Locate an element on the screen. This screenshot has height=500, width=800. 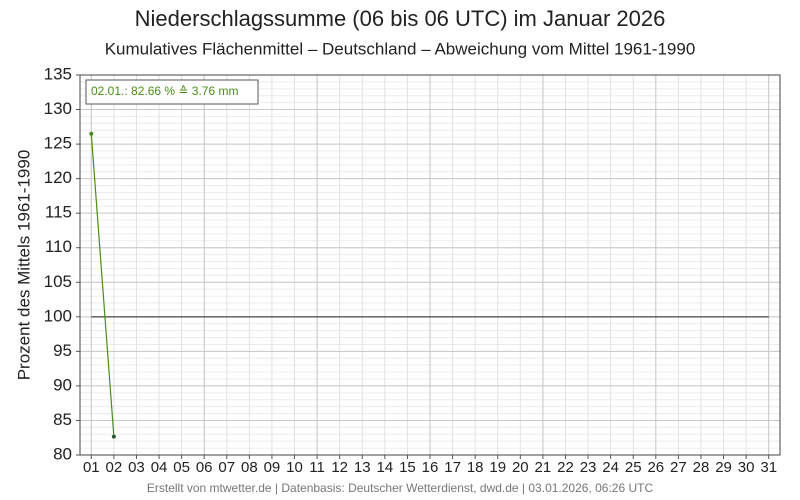
x-tick-label: 23 is located at coordinates (588, 467).